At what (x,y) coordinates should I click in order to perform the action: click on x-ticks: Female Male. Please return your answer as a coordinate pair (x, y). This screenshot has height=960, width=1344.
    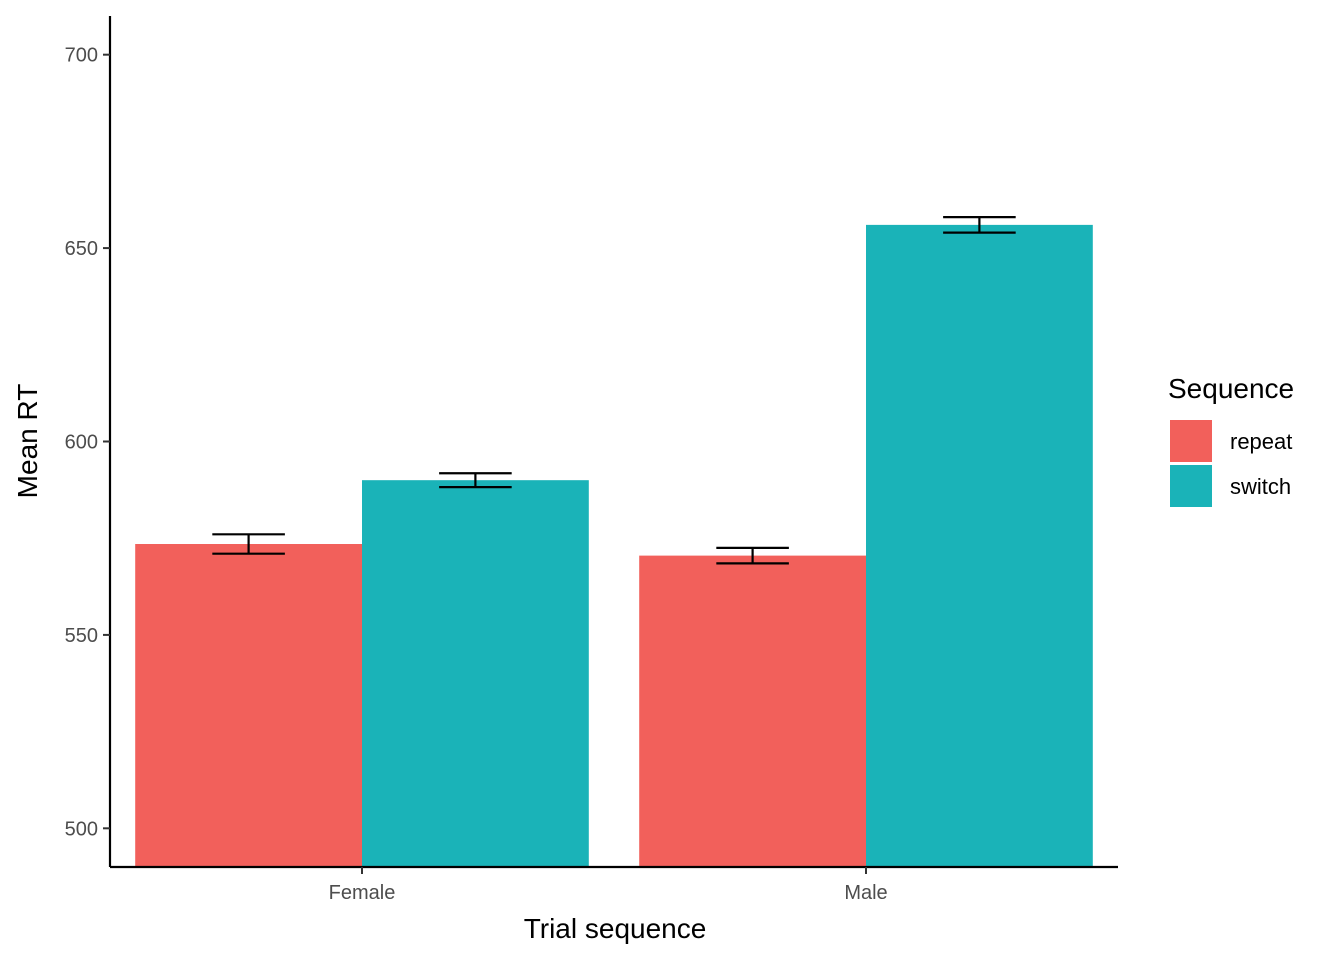
    Looking at the image, I should click on (608, 885).